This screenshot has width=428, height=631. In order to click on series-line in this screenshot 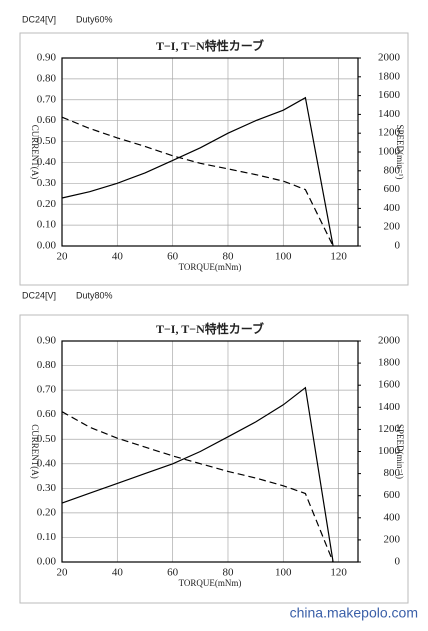, I will do `click(197, 181)`.